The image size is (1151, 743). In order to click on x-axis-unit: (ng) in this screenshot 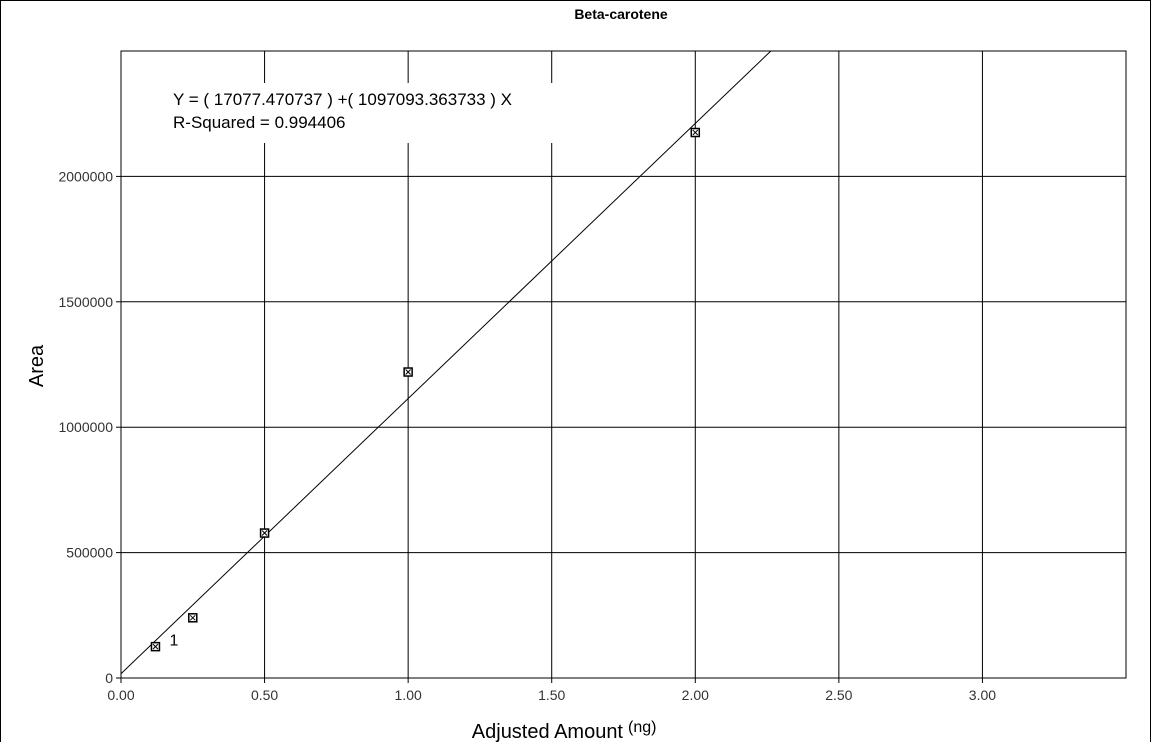, I will do `click(642, 727)`.